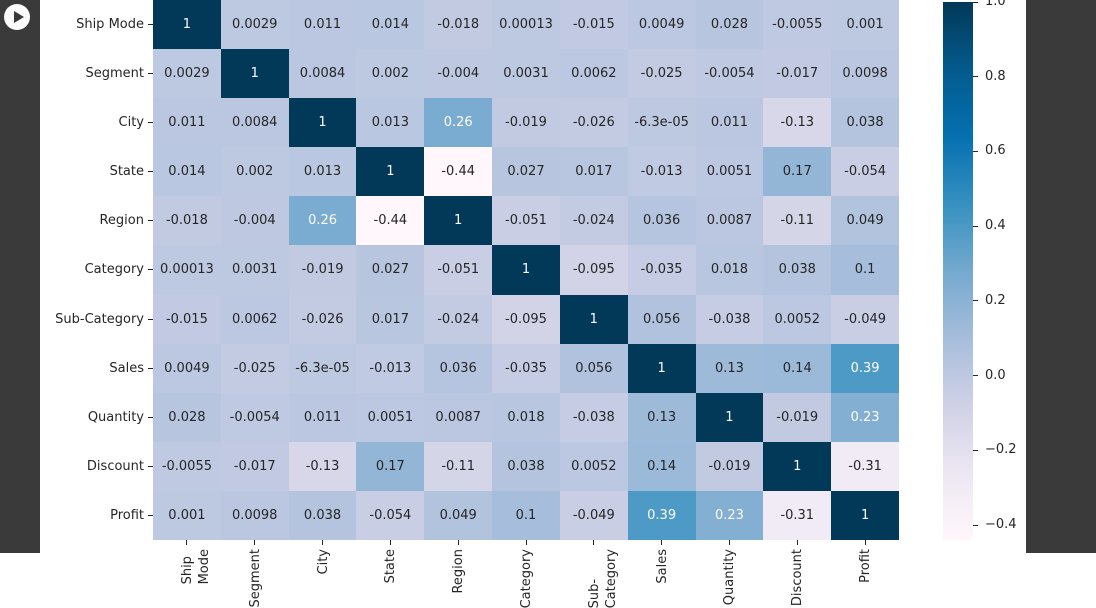 This screenshot has height=608, width=1096. I want to click on heatmap-cell: -0.0055, so click(187, 466).